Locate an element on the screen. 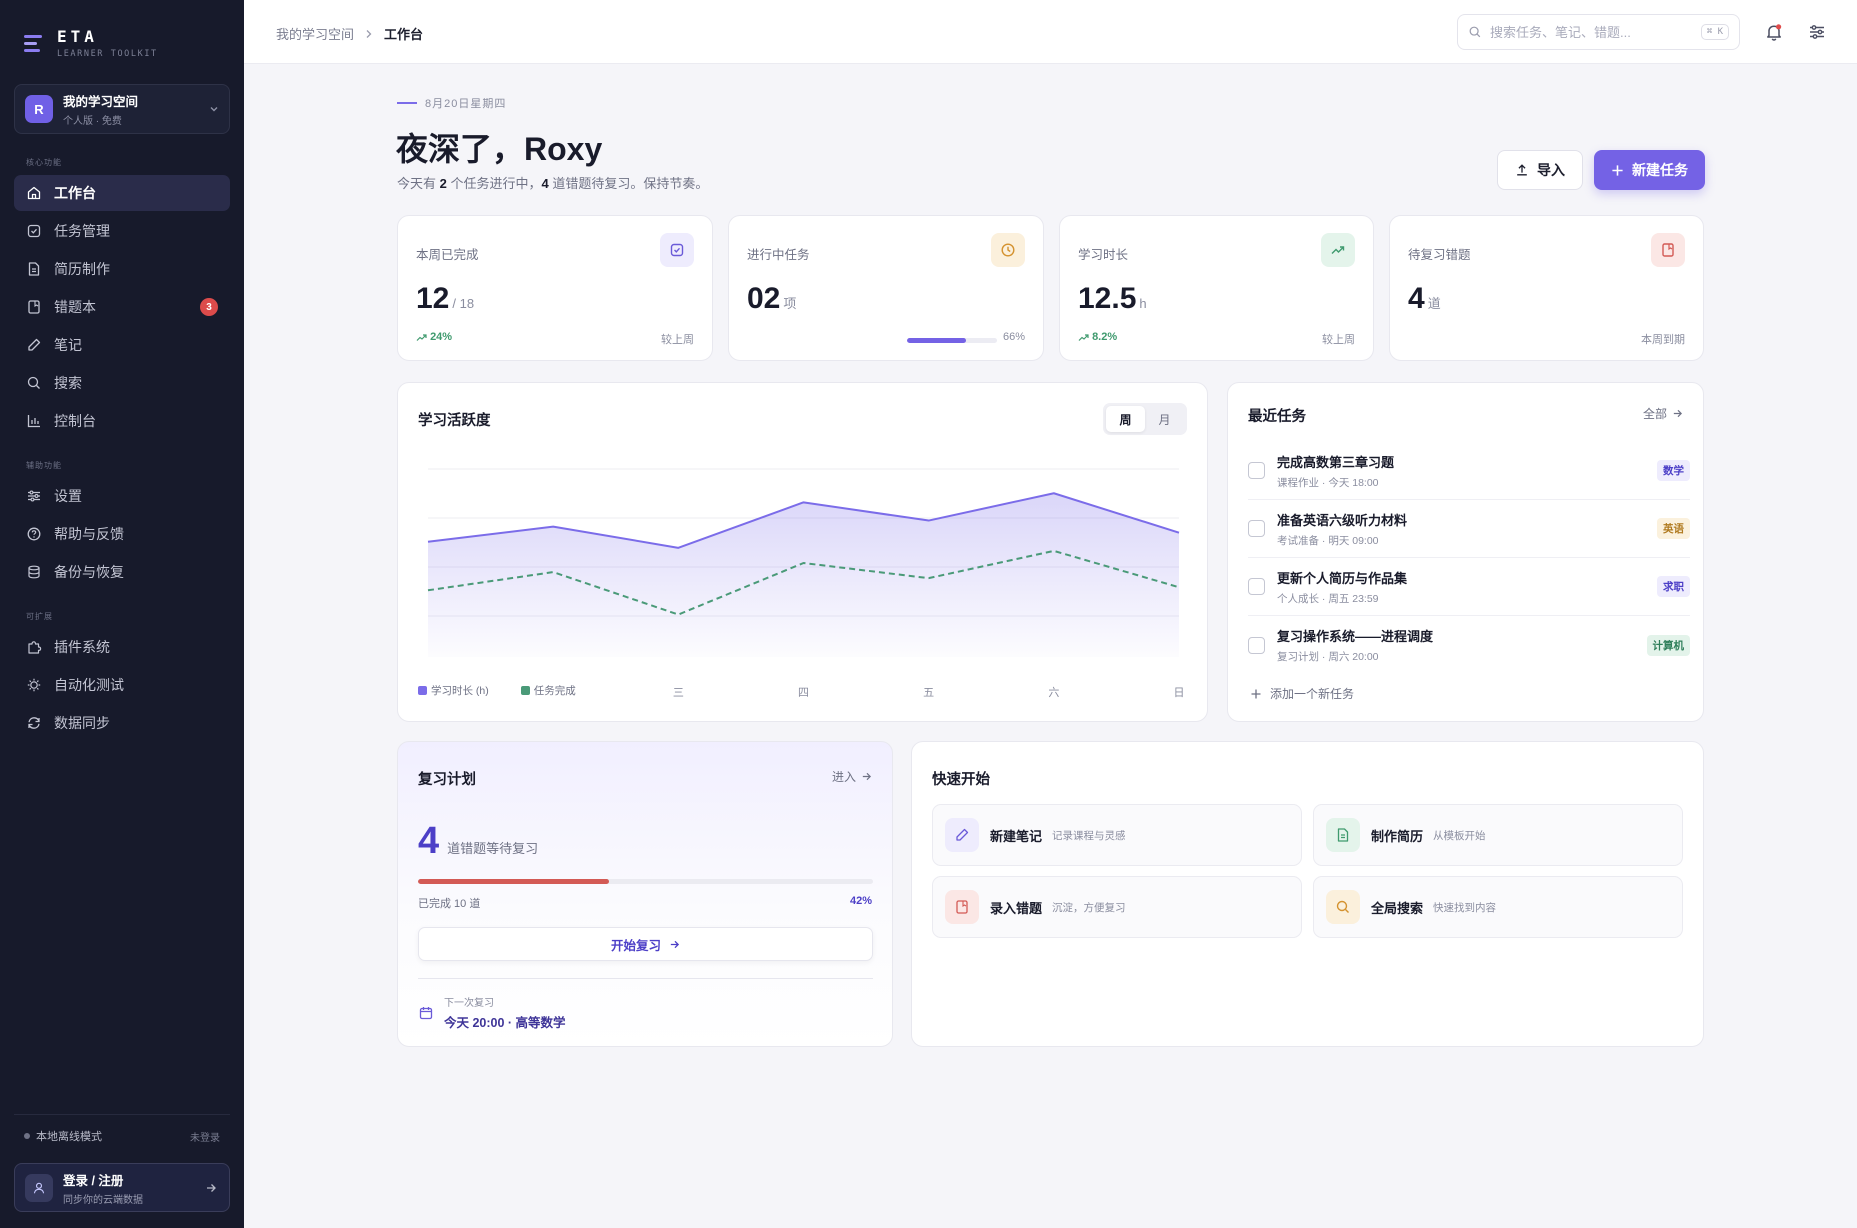 The width and height of the screenshot is (1857, 1228). sidebar-item-autotest: 自动化测试 is located at coordinates (122, 685).